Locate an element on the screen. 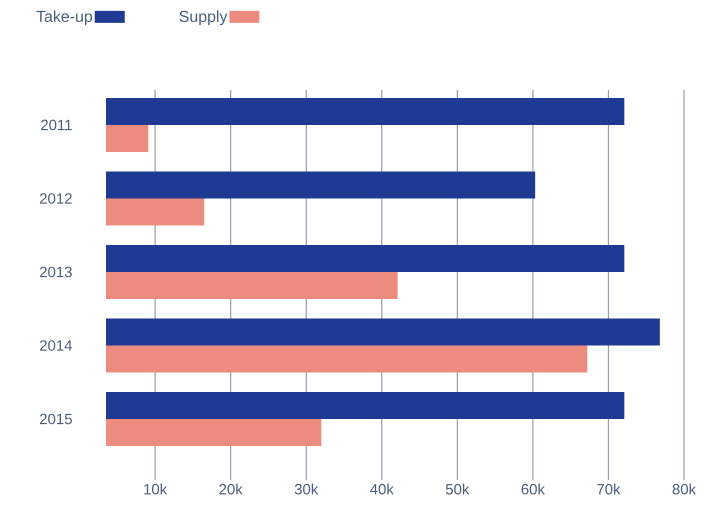 This screenshot has height=509, width=705. x-tick-label: 40k is located at coordinates (382, 489).